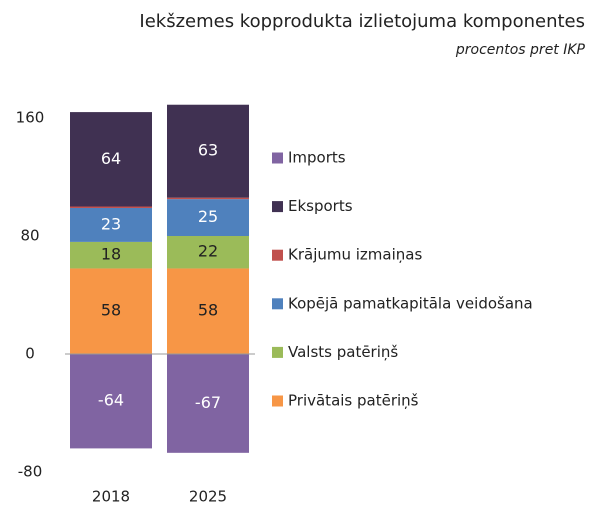 Image resolution: width=598 pixels, height=511 pixels. I want to click on data-label: -64, so click(111, 400).